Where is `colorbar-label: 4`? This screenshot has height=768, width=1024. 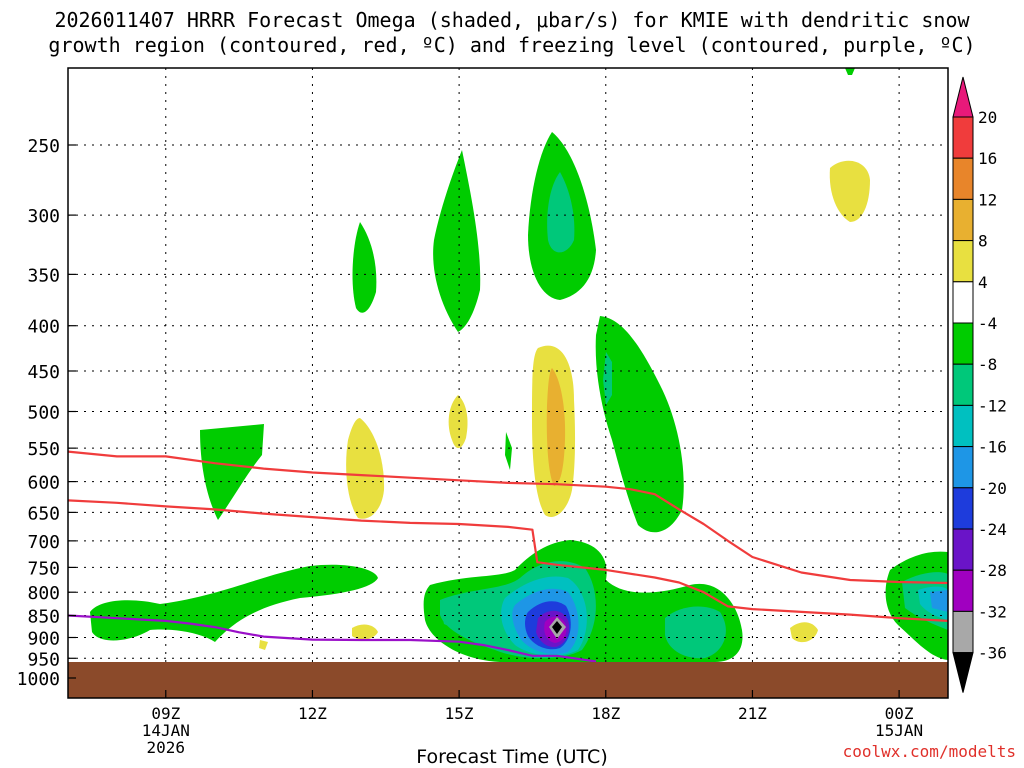 colorbar-label: 4 is located at coordinates (983, 282).